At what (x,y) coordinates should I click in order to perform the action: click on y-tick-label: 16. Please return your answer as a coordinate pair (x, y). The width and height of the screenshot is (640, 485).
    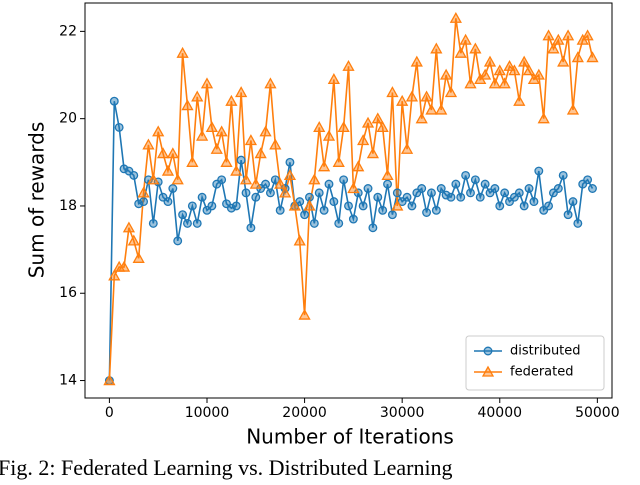
    Looking at the image, I should click on (68, 293).